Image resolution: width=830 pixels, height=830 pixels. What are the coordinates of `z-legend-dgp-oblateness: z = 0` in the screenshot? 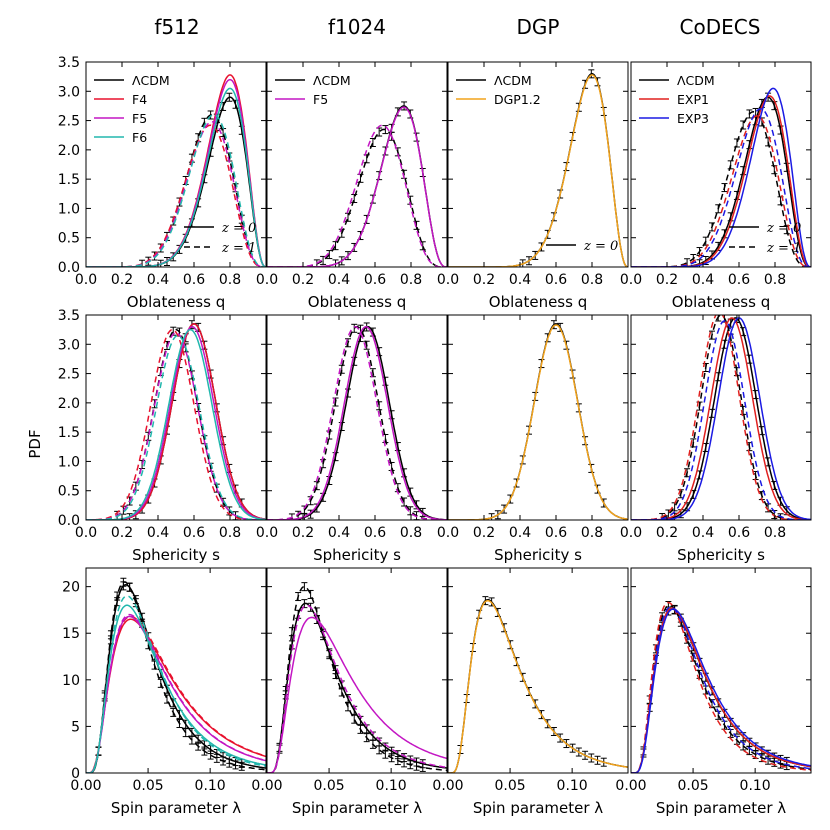 It's located at (582, 246).